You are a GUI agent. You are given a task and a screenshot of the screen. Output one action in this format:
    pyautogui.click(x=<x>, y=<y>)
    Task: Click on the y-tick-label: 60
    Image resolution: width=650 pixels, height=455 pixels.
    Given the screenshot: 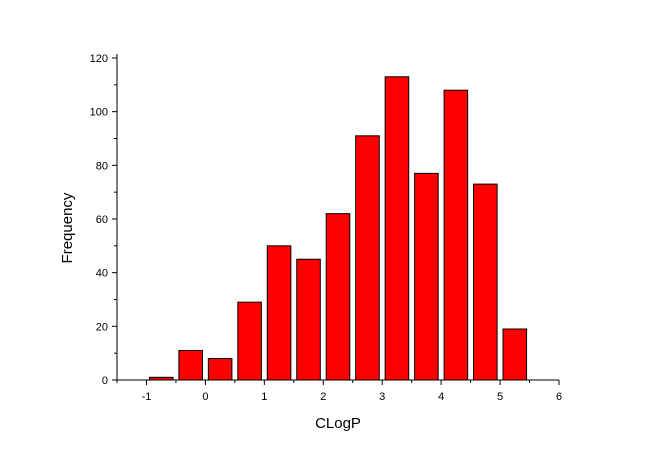 What is the action you would take?
    pyautogui.click(x=102, y=220)
    